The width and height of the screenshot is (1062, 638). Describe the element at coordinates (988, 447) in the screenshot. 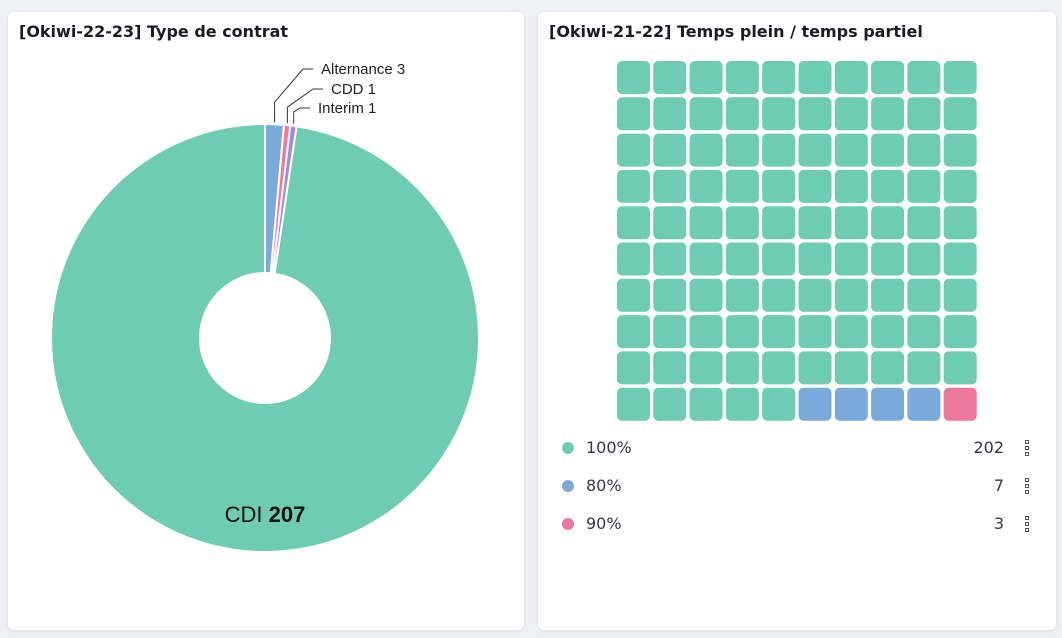

I see `legend-value: 202` at that location.